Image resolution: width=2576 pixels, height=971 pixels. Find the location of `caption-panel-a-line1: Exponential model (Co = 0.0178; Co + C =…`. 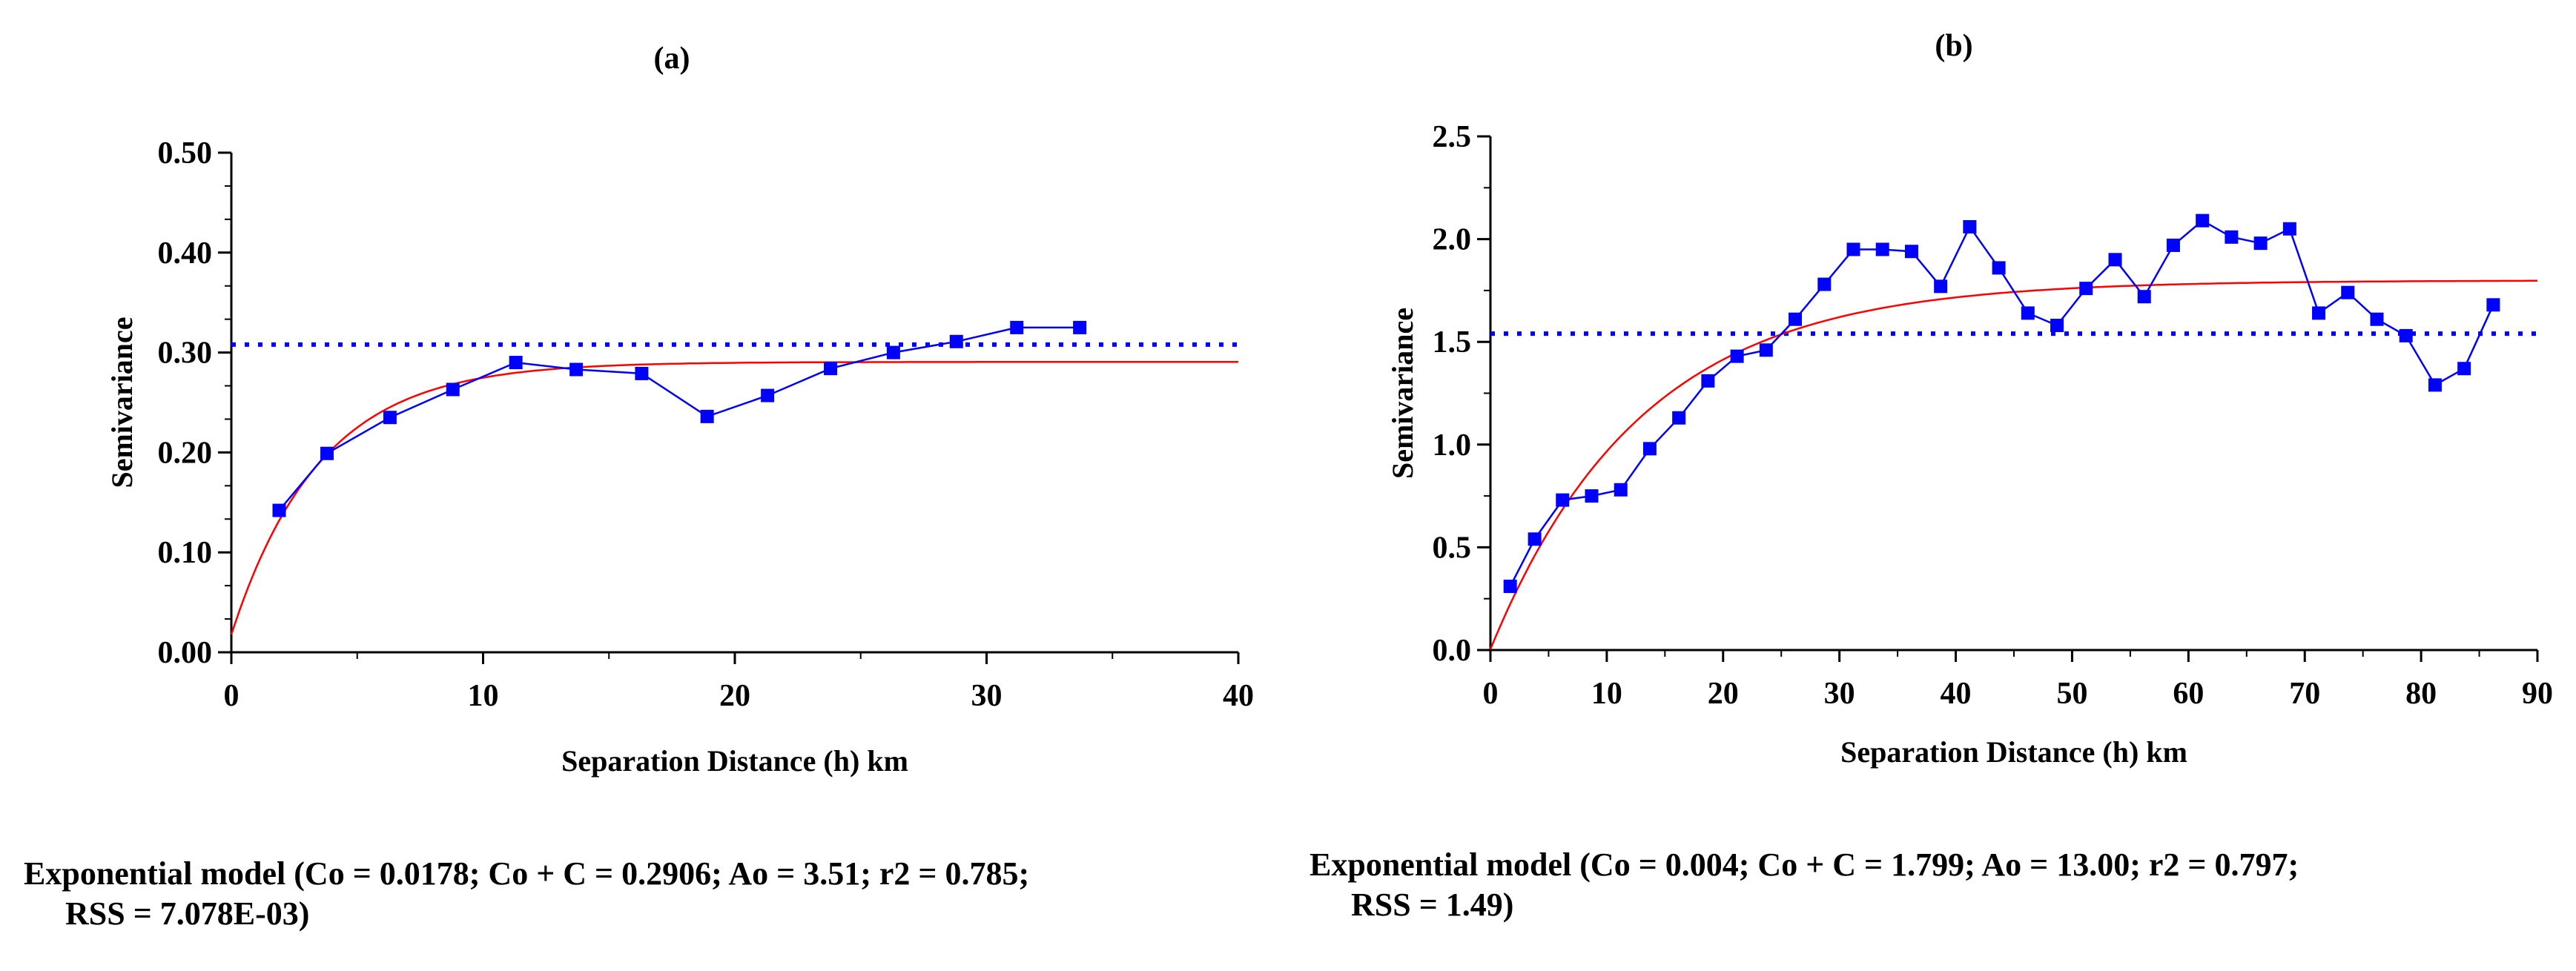

caption-panel-a-line1: Exponential model (Co = 0.0178; Co + C =… is located at coordinates (527, 874).